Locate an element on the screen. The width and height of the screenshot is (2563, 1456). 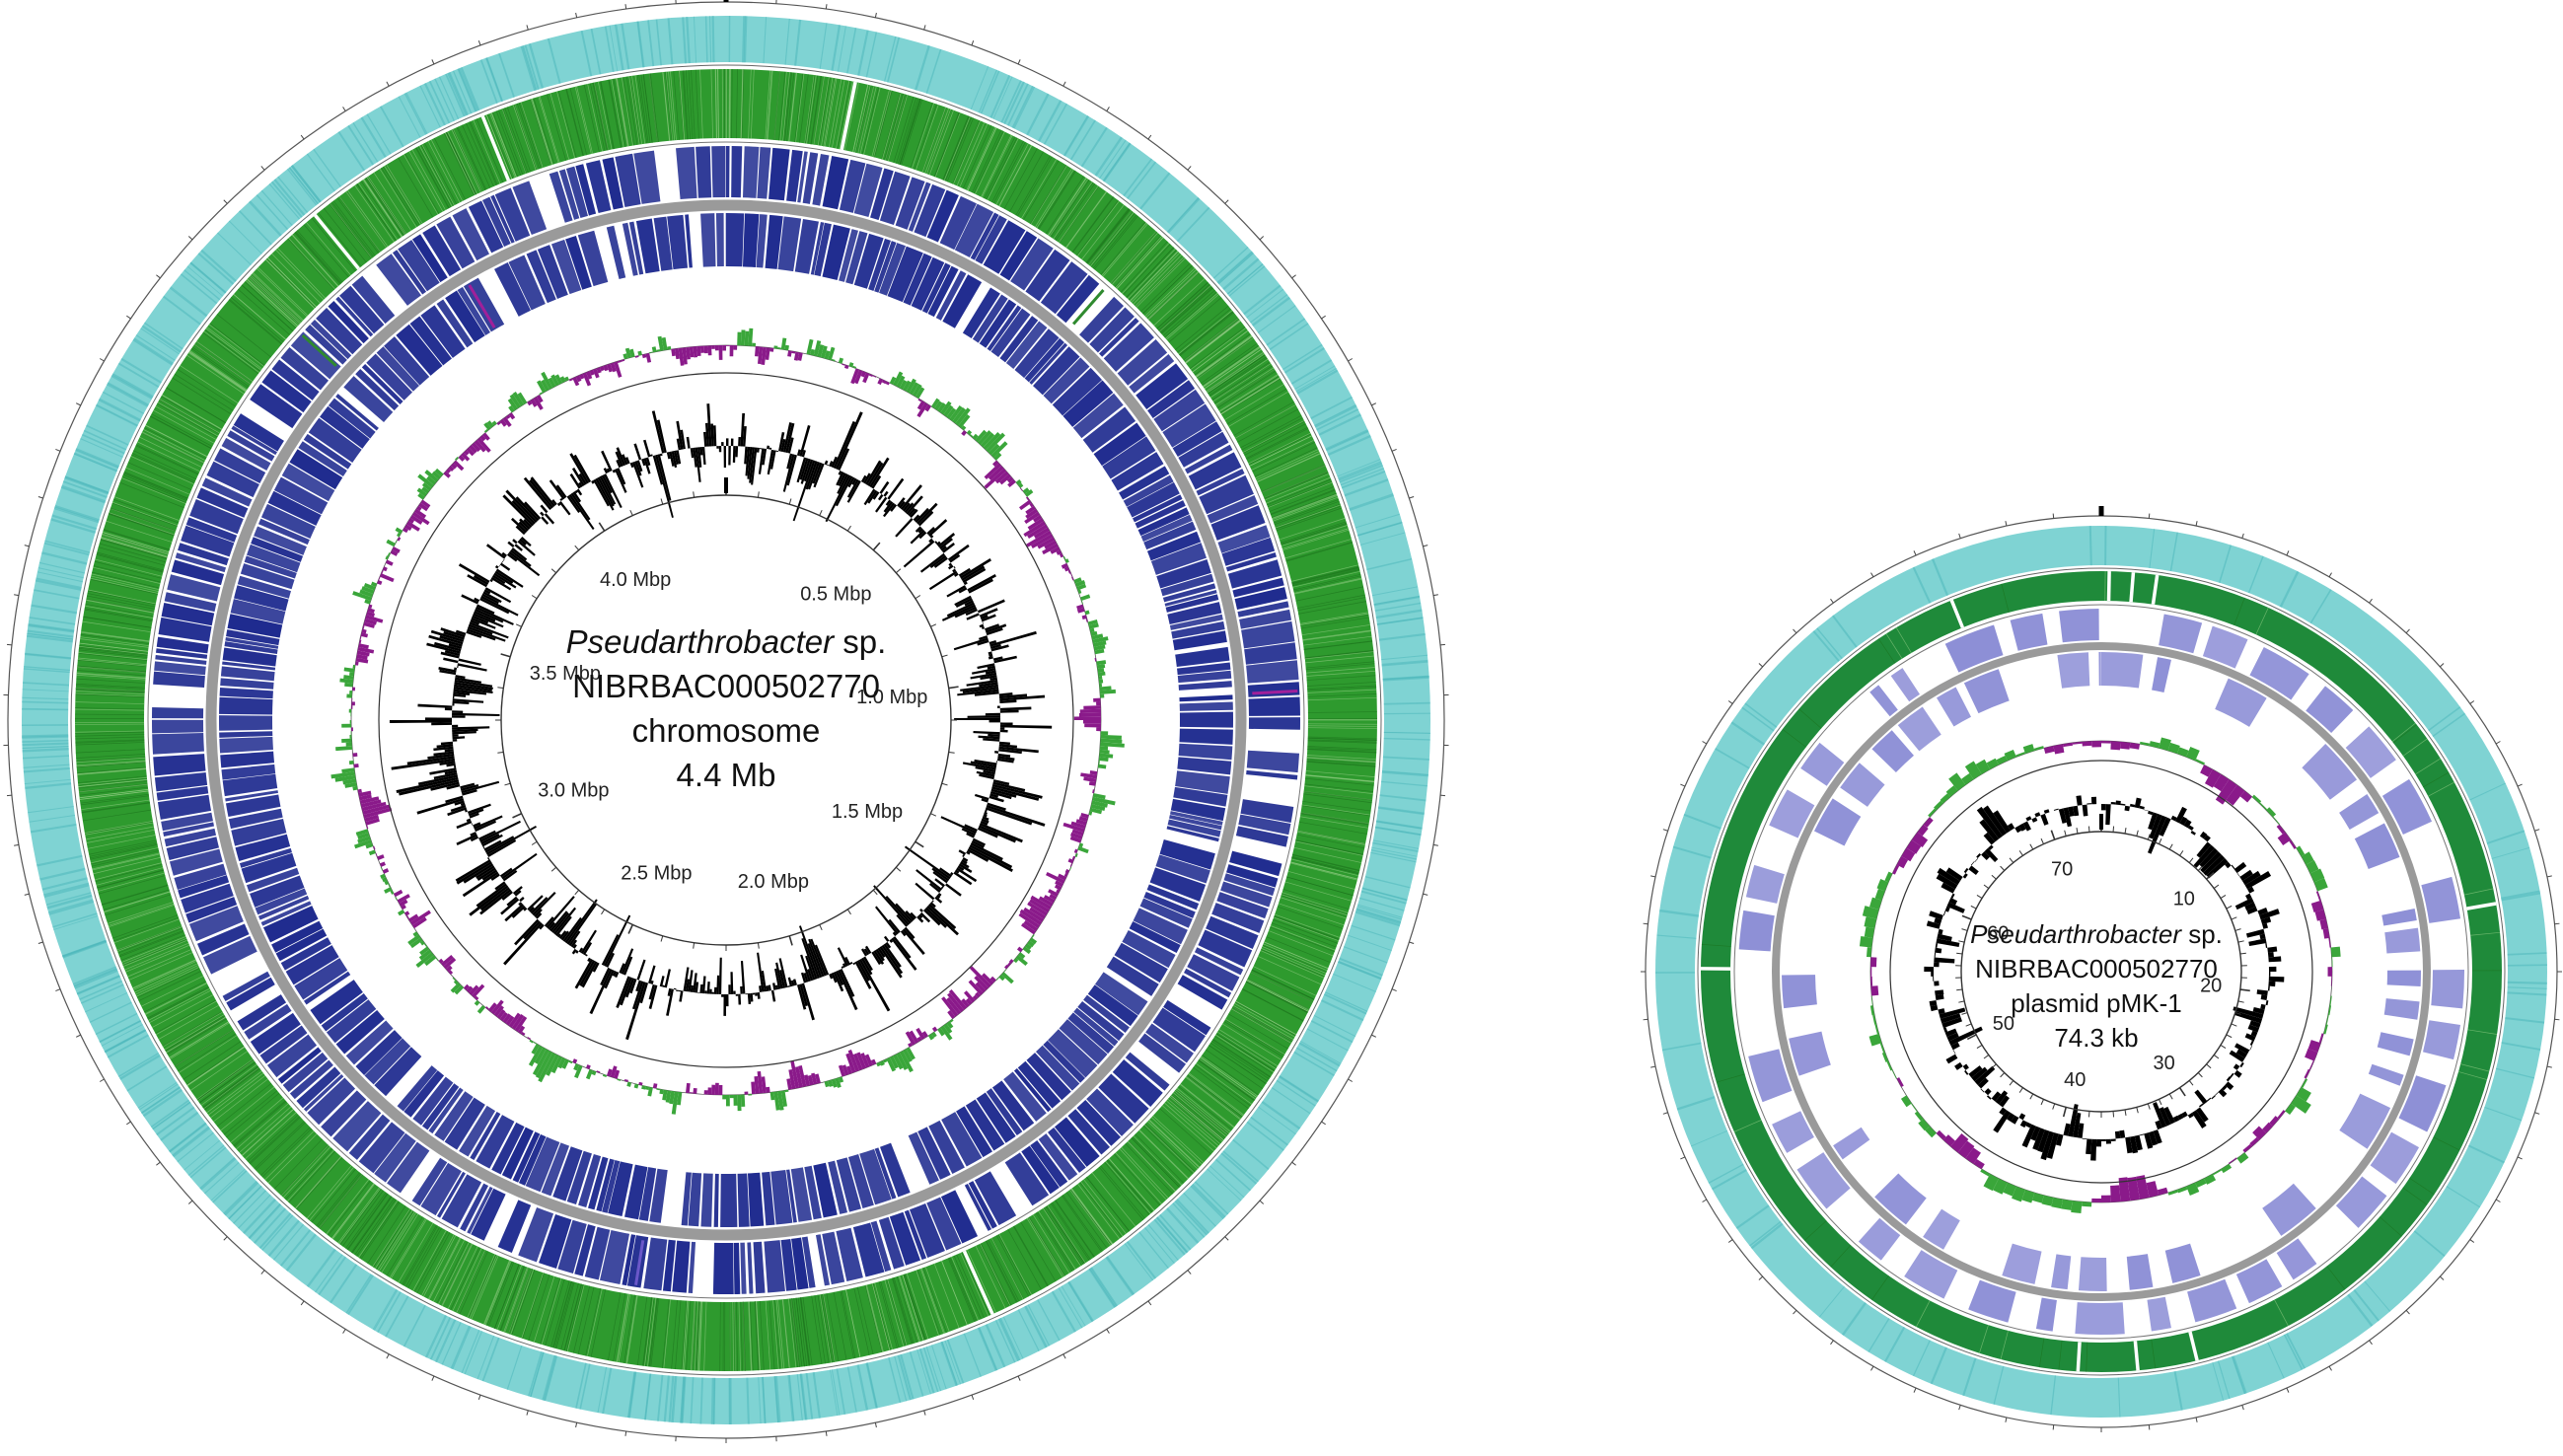
chromosome-tick-label: 2.0 Mbp is located at coordinates (773, 882).